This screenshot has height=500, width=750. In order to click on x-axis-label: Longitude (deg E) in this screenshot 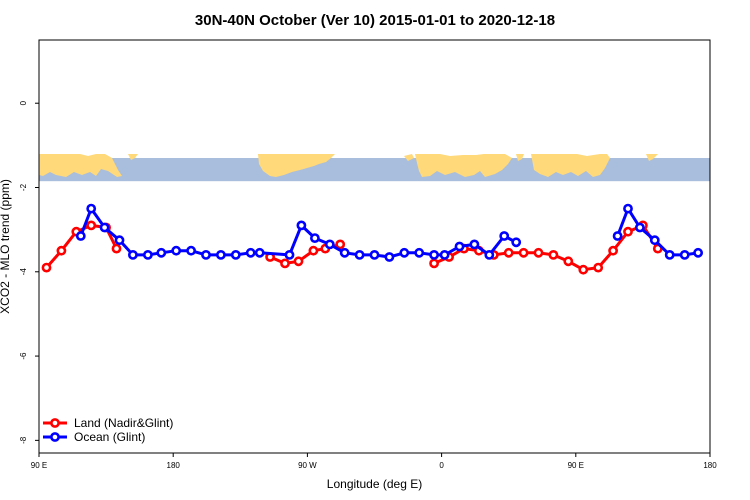, I will do `click(374, 484)`.